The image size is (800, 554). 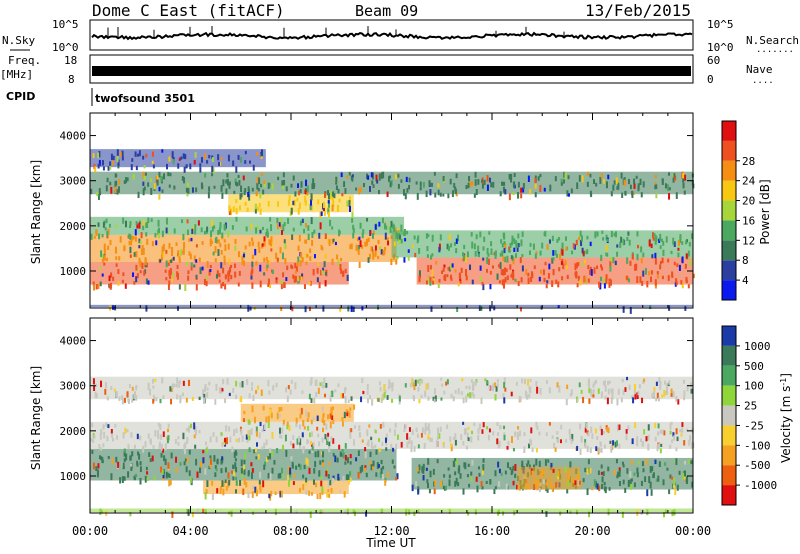 What do you see at coordinates (65, 24) in the screenshot?
I see `noise-left-tick-top: 10^5` at bounding box center [65, 24].